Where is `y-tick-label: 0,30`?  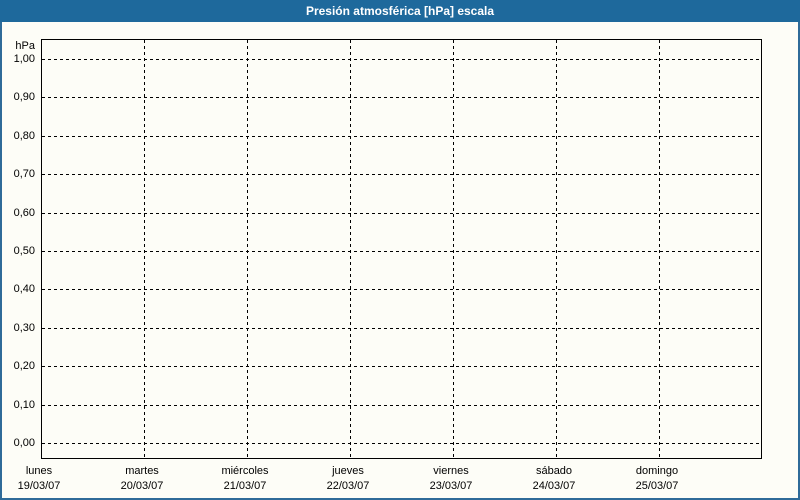 y-tick-label: 0,30 is located at coordinates (24, 328).